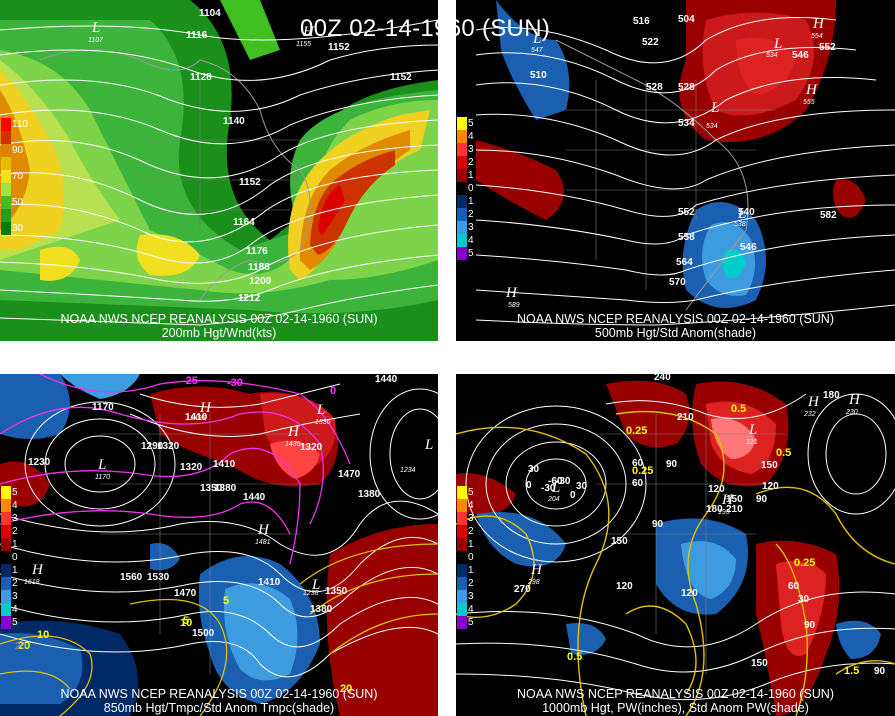  Describe the element at coordinates (553, 499) in the screenshot. I see `svg-text: 204` at that location.